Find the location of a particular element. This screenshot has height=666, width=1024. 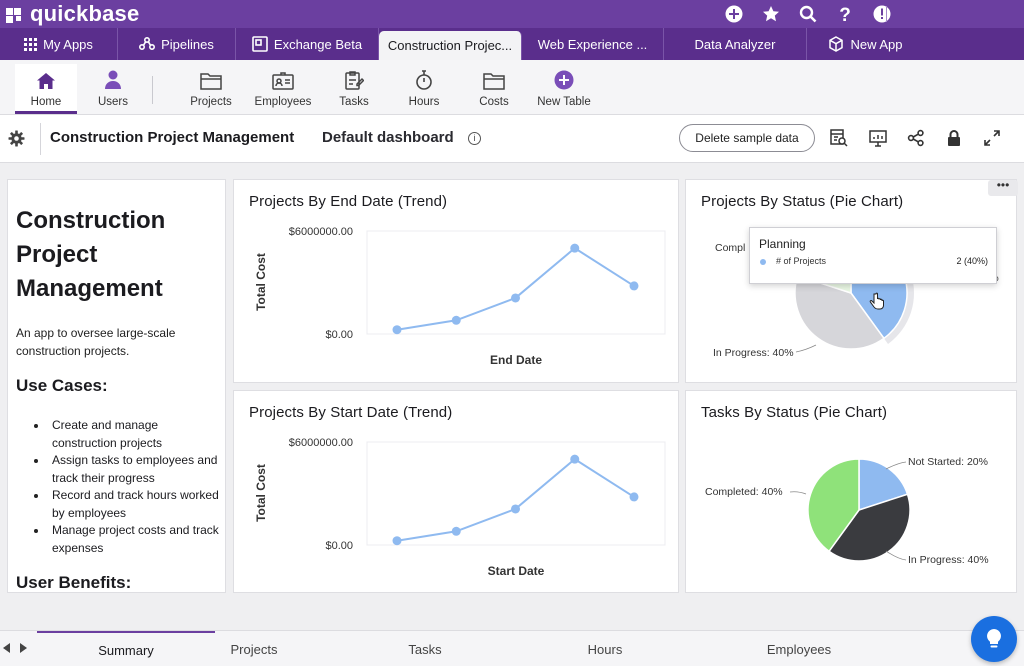

search-icon is located at coordinates (808, 14).